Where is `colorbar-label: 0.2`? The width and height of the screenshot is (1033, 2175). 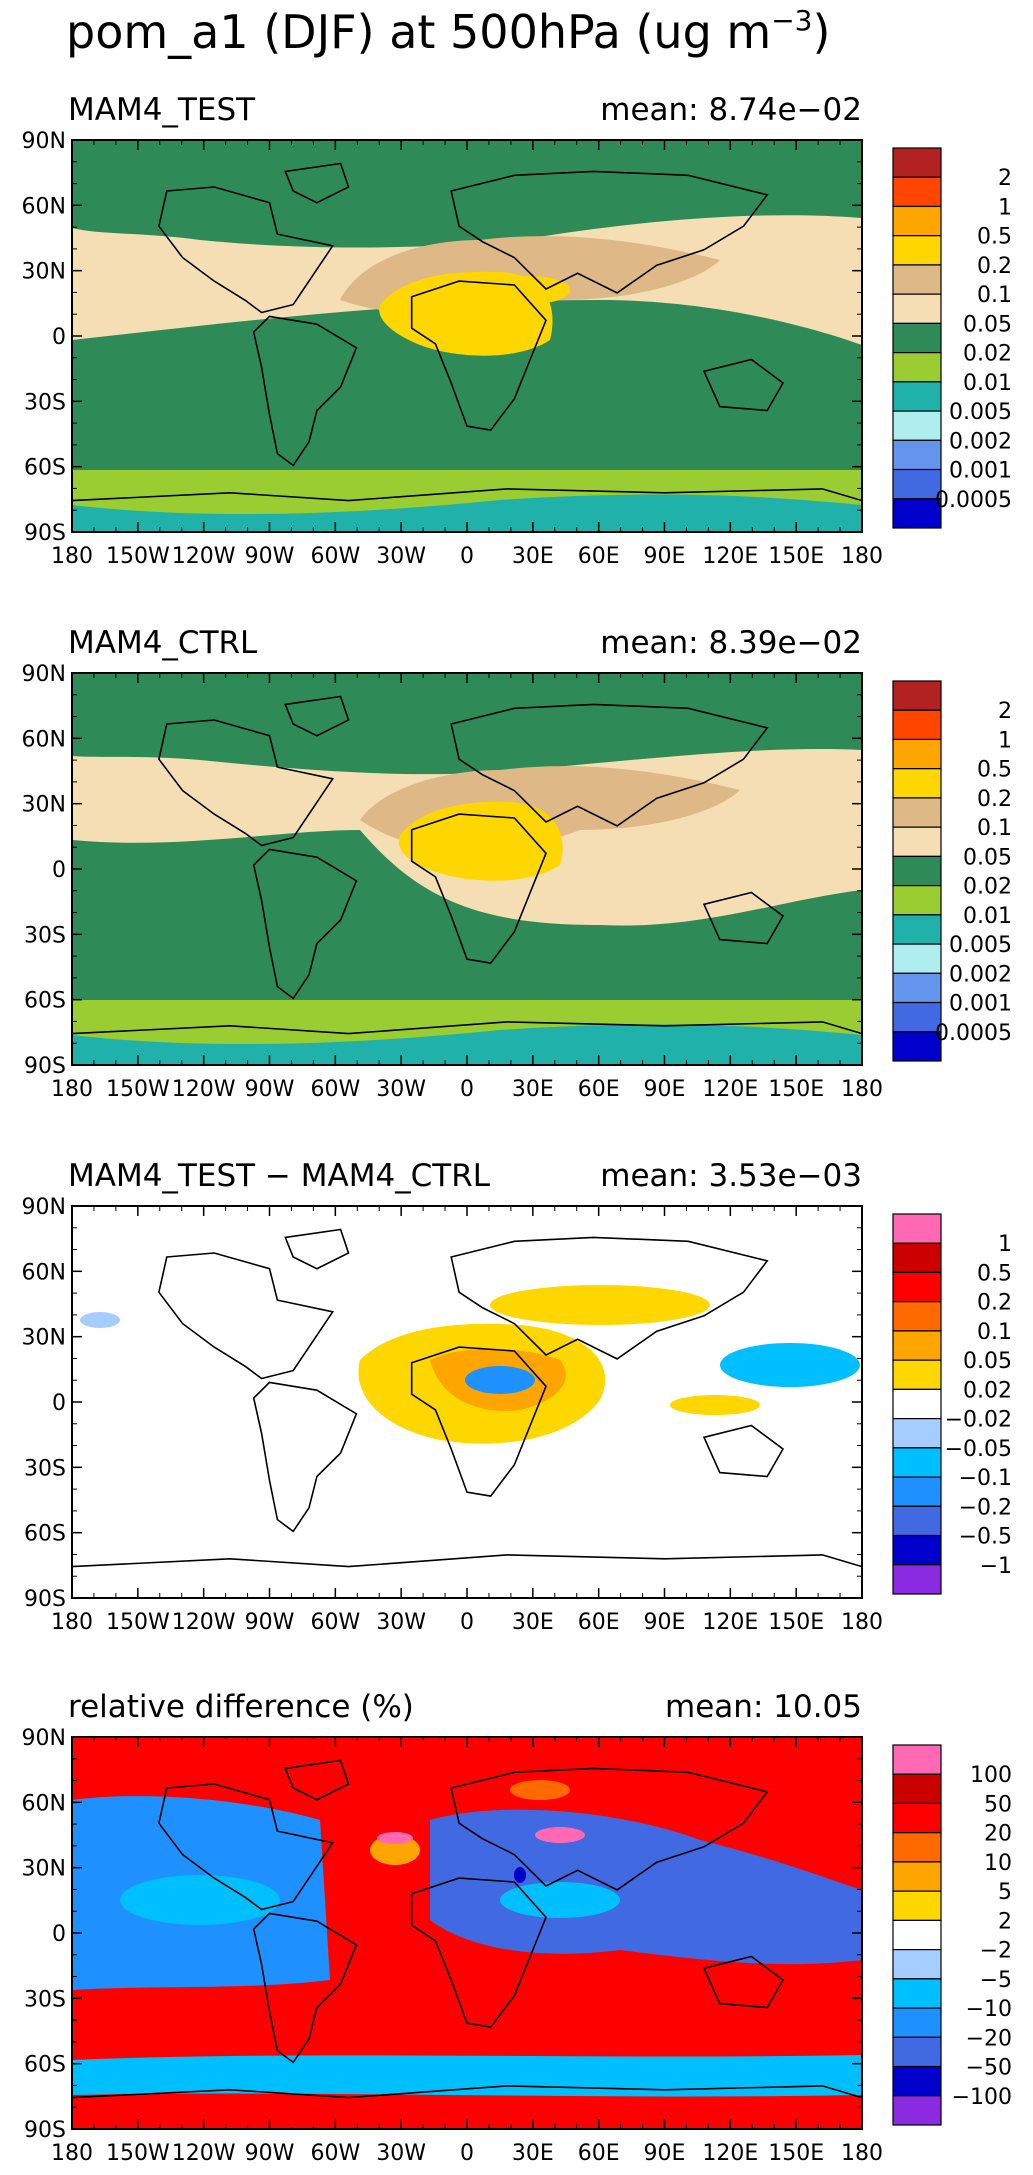 colorbar-label: 0.2 is located at coordinates (994, 799).